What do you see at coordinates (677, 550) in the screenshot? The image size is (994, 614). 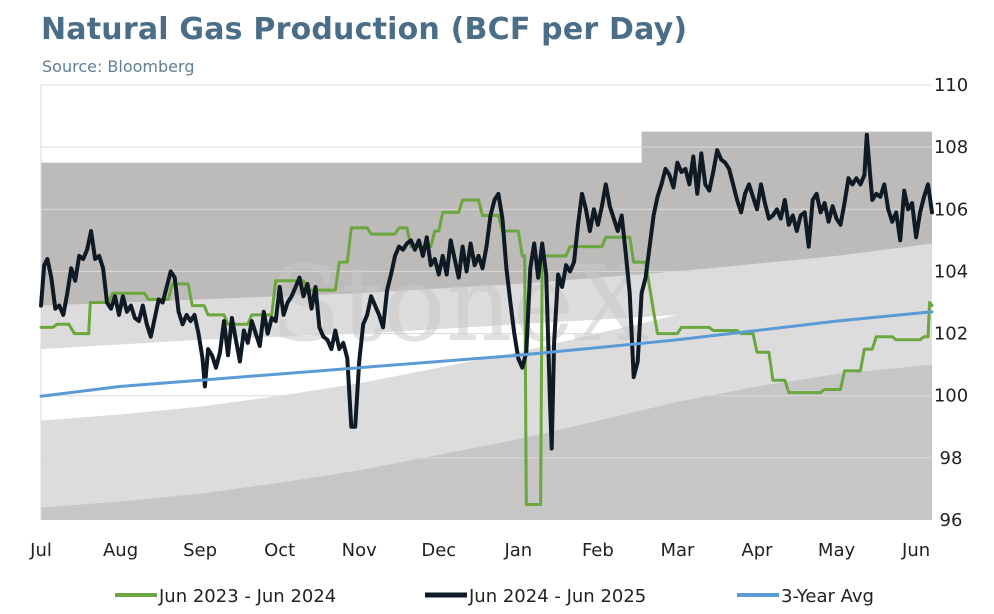 I see `x-tick-label: Mar` at bounding box center [677, 550].